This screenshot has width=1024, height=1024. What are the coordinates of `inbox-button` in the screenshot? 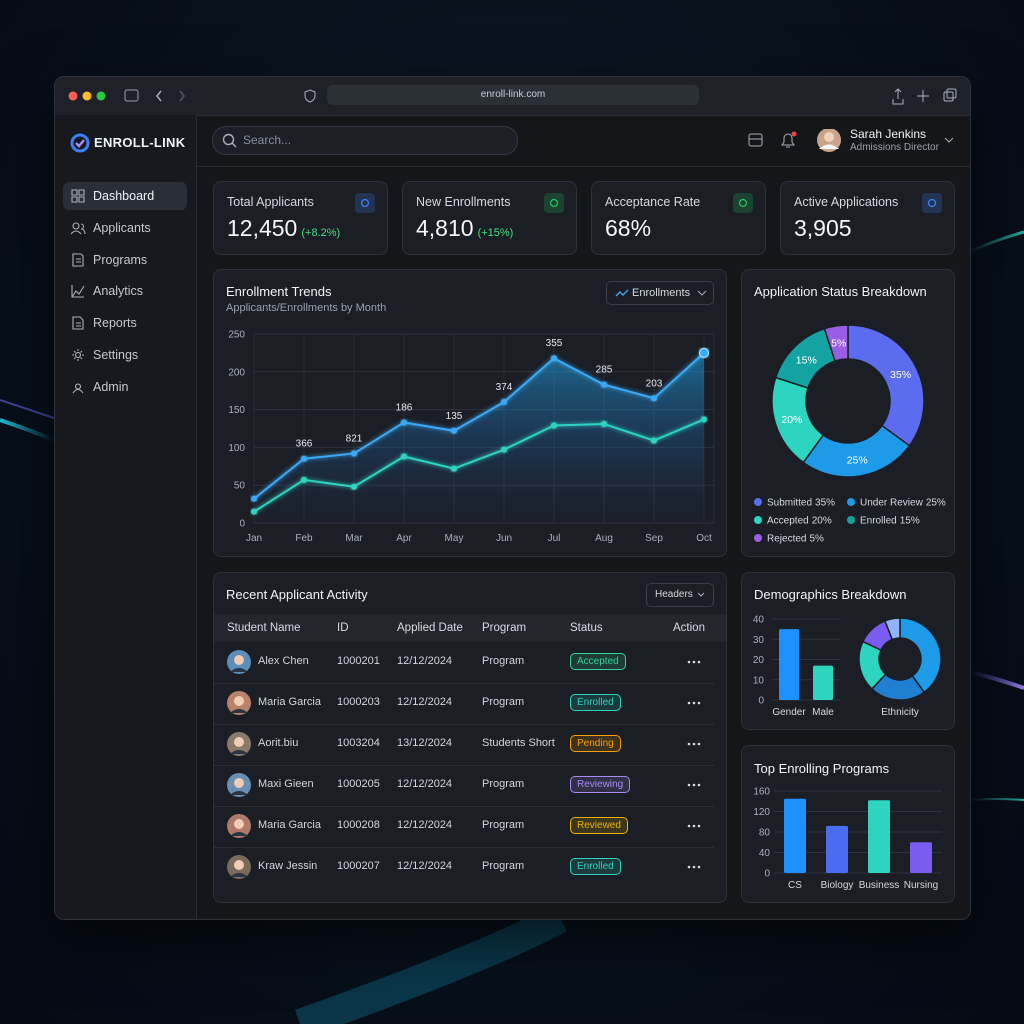 It's located at (755, 140).